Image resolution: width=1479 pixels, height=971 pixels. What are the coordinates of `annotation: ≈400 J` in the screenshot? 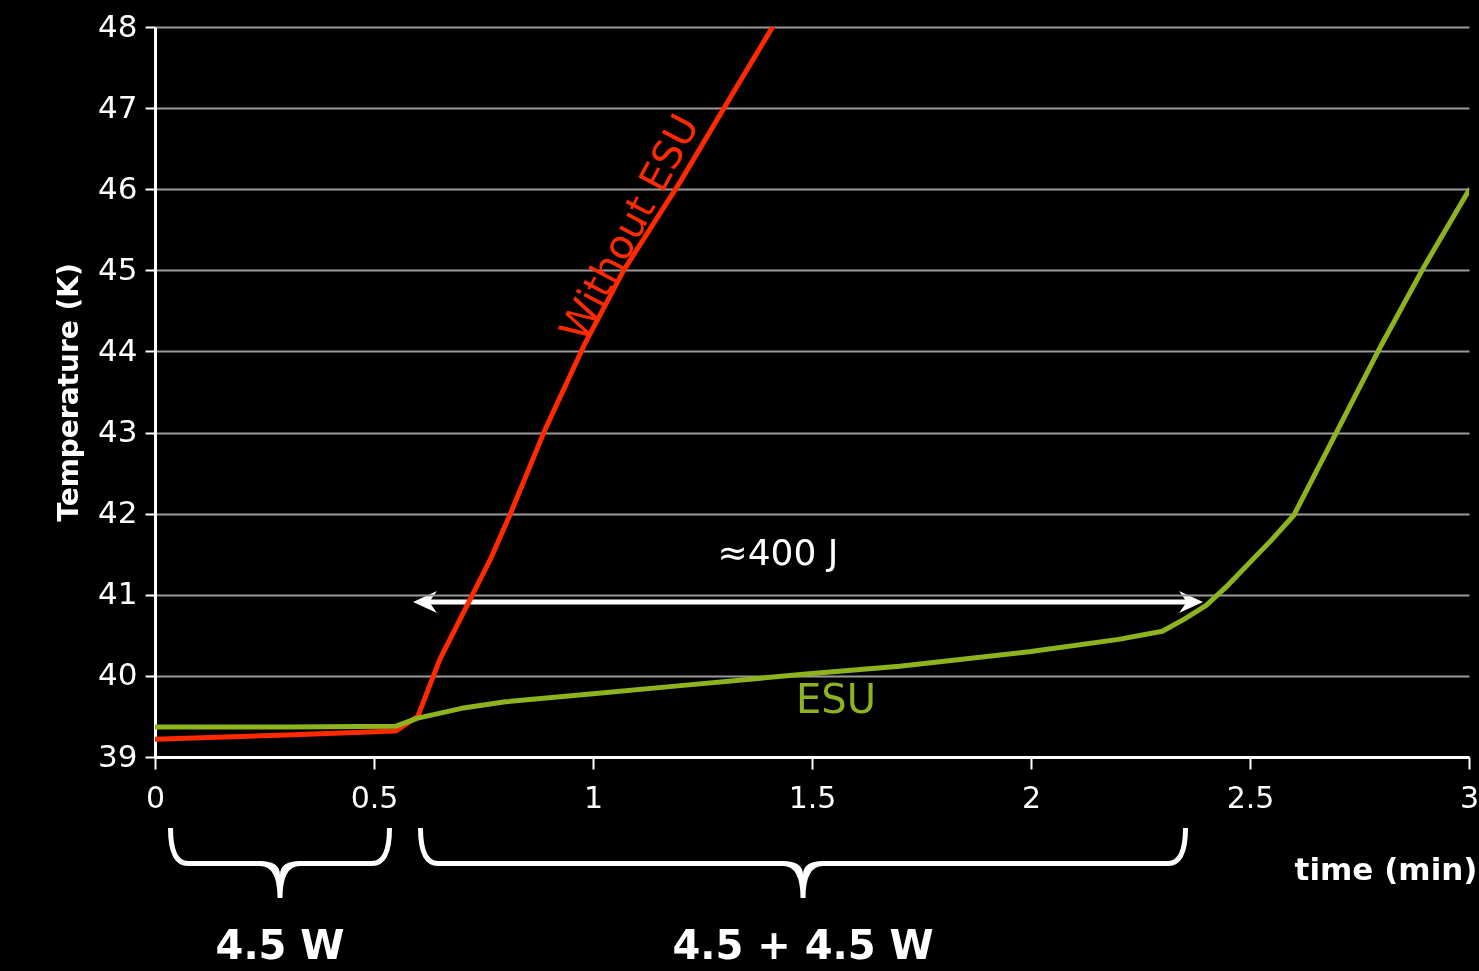 It's located at (778, 552).